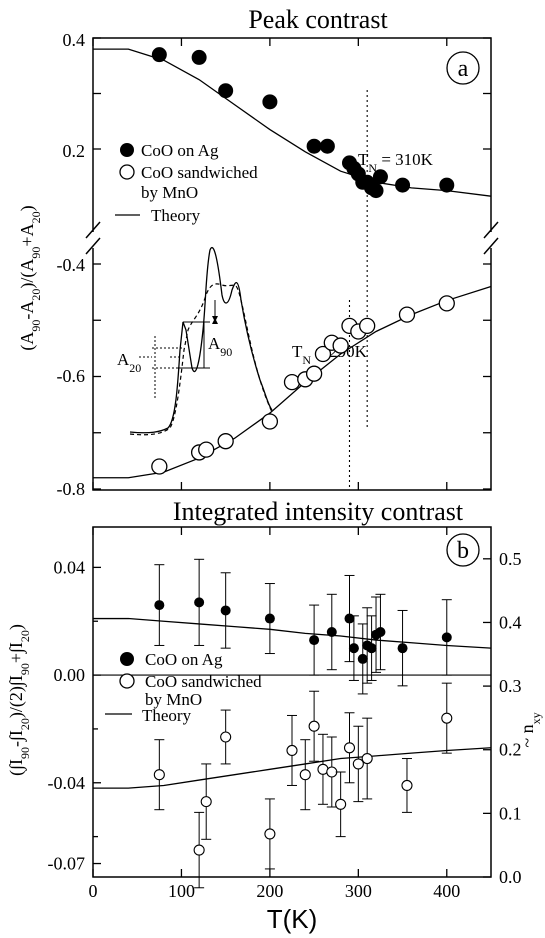  Describe the element at coordinates (74, 40) in the screenshot. I see `a-ytick-0.4: 0.4` at that location.